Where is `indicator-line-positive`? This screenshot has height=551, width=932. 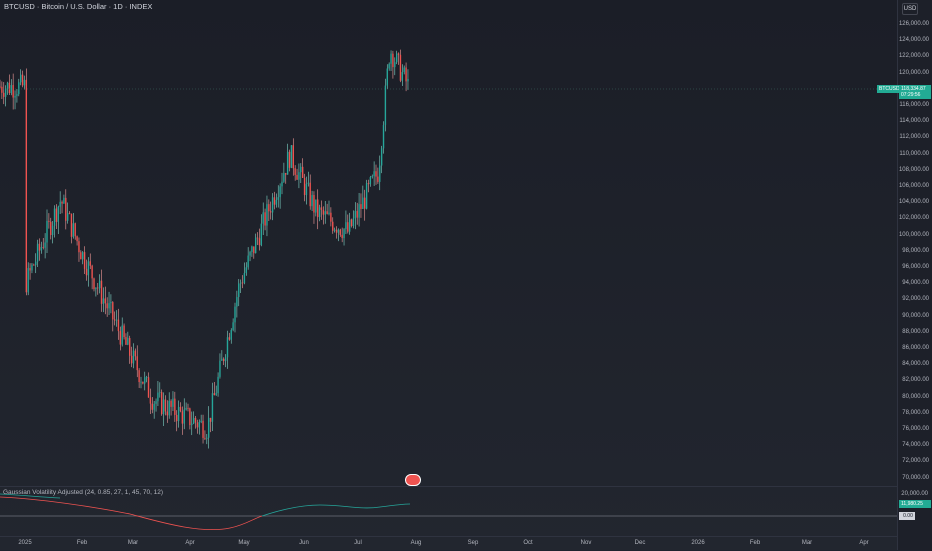 indicator-line-positive is located at coordinates (336, 510).